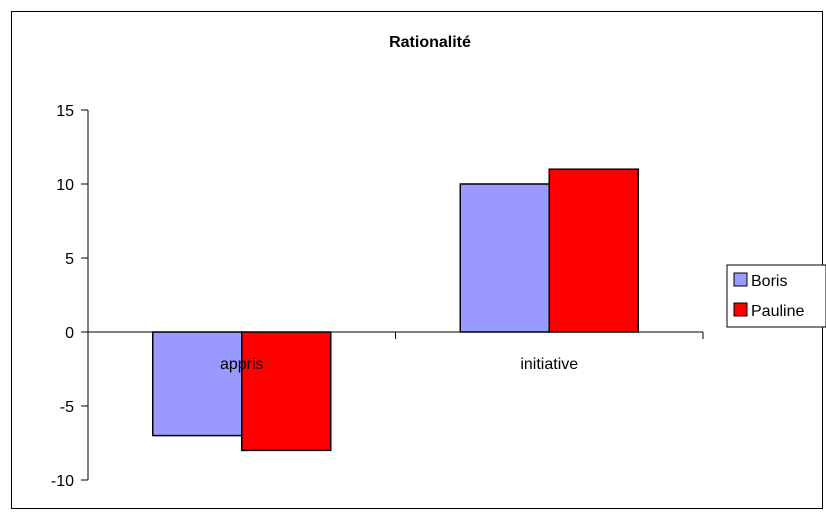 This screenshot has width=826, height=512. Describe the element at coordinates (65, 111) in the screenshot. I see `y-tick-label: 15` at that location.